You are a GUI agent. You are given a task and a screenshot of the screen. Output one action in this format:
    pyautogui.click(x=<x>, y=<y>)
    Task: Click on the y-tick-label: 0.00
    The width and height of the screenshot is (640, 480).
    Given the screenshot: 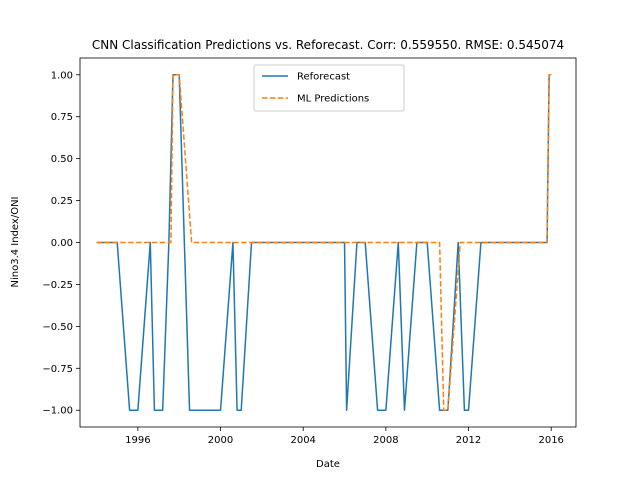 What is the action you would take?
    pyautogui.click(x=62, y=243)
    